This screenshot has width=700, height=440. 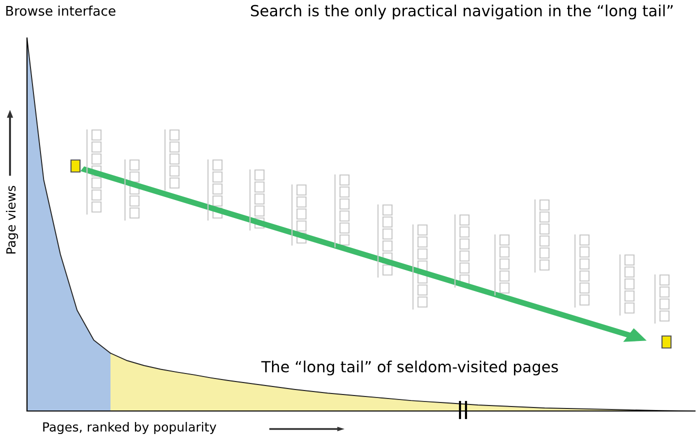 I want to click on y-axis-title: Page views, so click(x=12, y=220).